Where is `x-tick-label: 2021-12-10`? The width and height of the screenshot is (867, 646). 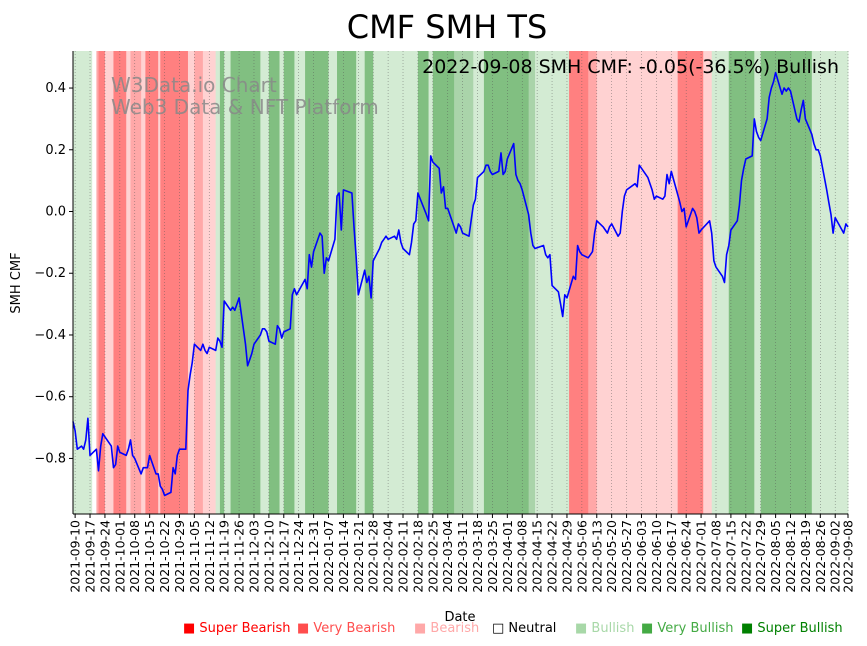
x-tick-label: 2021-12-10 is located at coordinates (268, 556).